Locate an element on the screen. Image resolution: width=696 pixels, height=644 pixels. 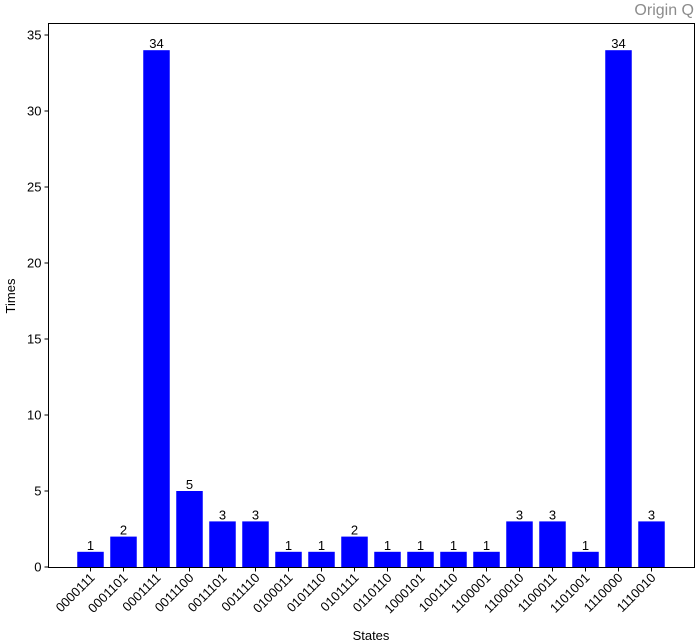
data-label-1100010: 3 is located at coordinates (519, 514).